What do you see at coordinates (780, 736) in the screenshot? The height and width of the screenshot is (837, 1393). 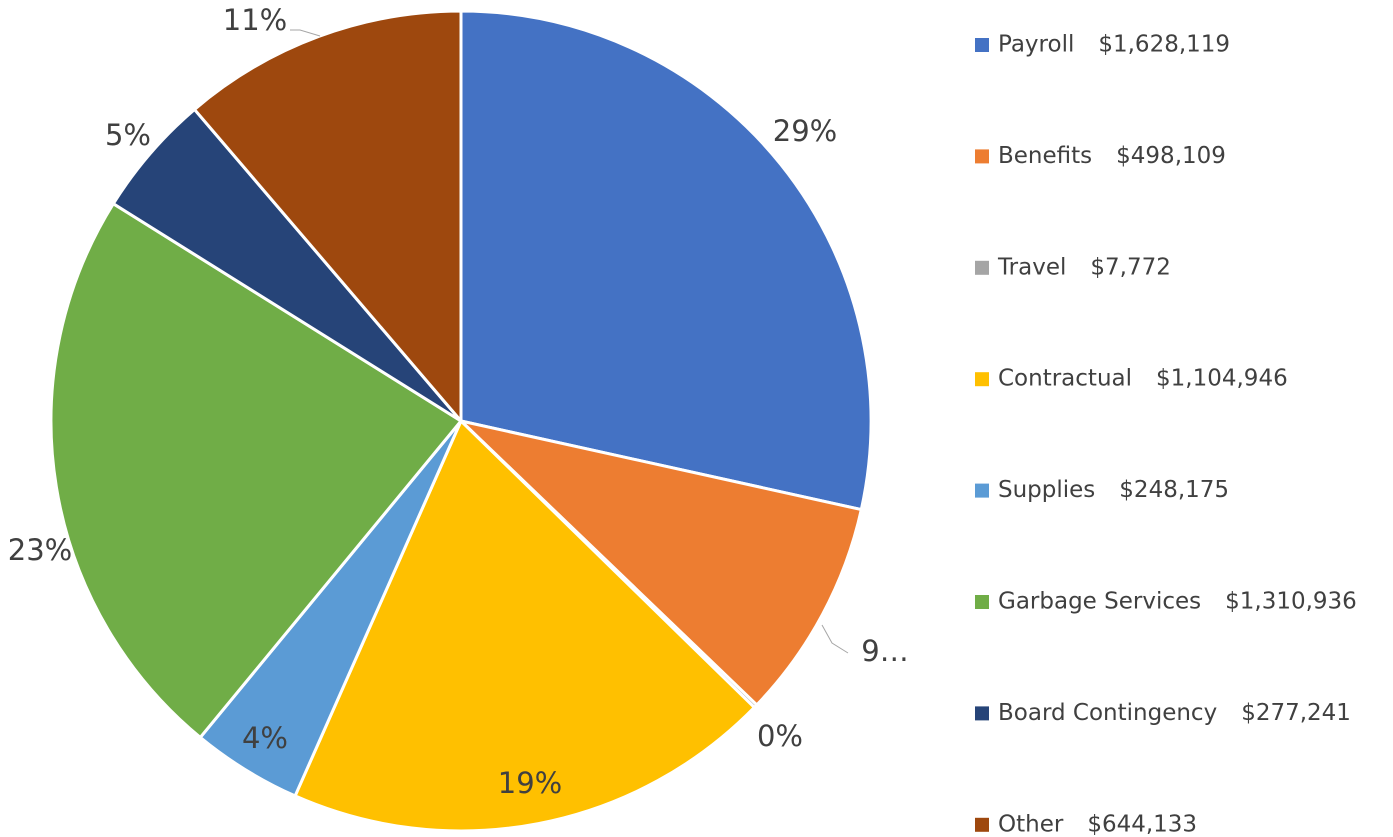 I see `data-label: 0%` at bounding box center [780, 736].